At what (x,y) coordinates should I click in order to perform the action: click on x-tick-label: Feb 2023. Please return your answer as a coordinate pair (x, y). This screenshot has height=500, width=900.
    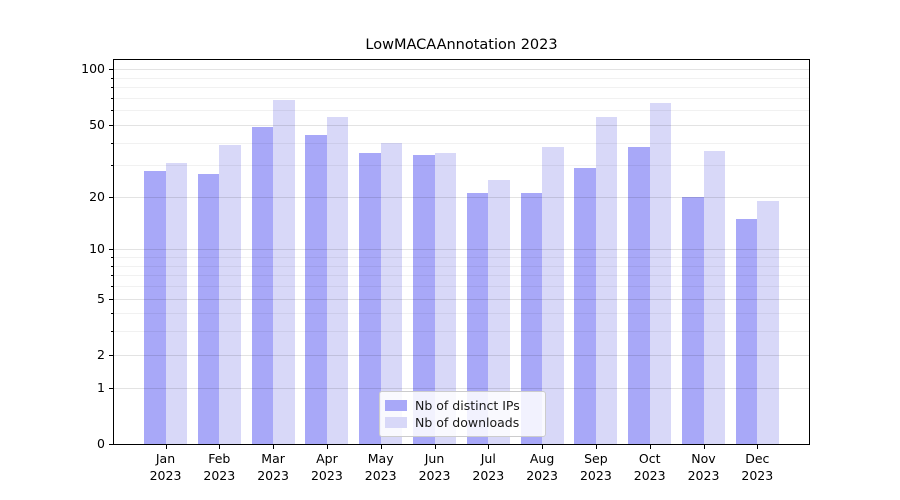
    Looking at the image, I should click on (219, 467).